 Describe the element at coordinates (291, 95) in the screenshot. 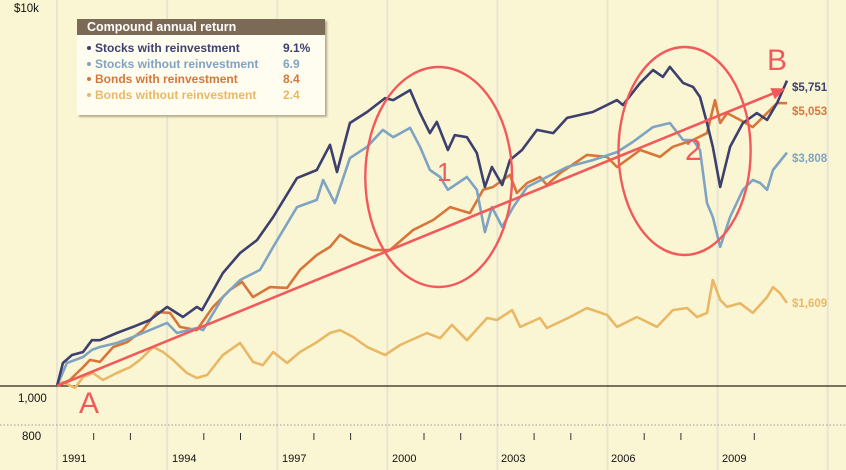

I see `legend-value: 2.4` at that location.